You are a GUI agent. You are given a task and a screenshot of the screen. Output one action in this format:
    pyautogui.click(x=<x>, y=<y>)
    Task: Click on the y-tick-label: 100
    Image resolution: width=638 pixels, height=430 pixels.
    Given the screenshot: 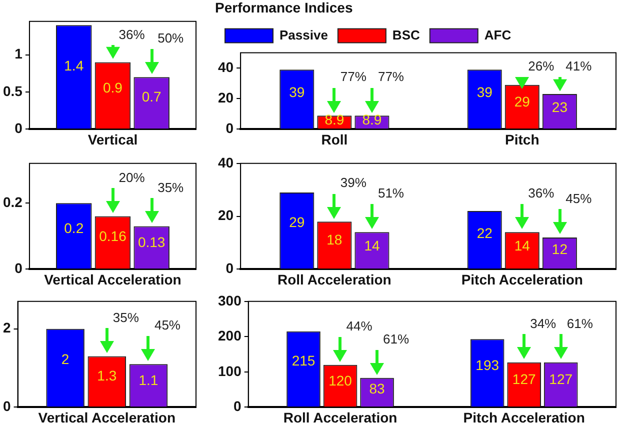 What is the action you would take?
    pyautogui.click(x=230, y=370)
    